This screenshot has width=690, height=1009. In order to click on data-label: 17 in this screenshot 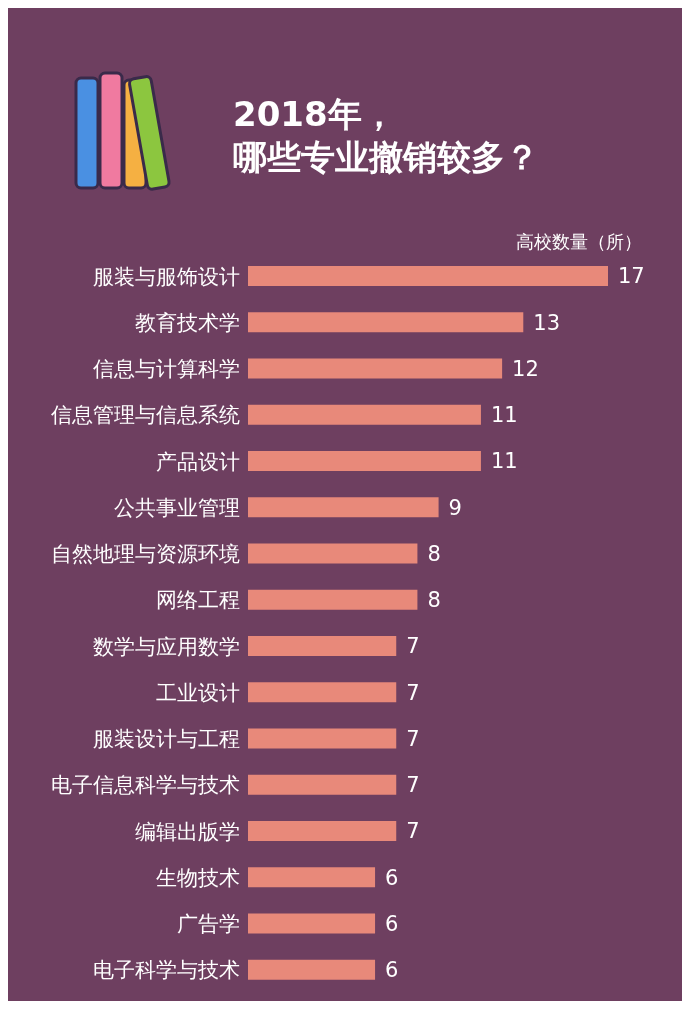, I will do `click(631, 276)`.